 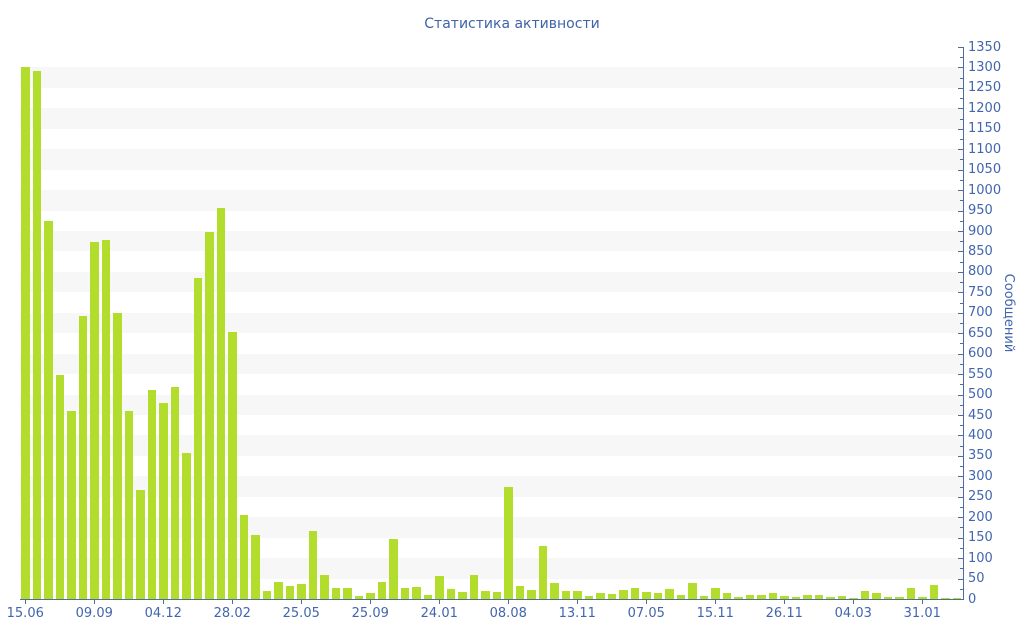 I want to click on y-axis-label: 1150, so click(x=985, y=129).